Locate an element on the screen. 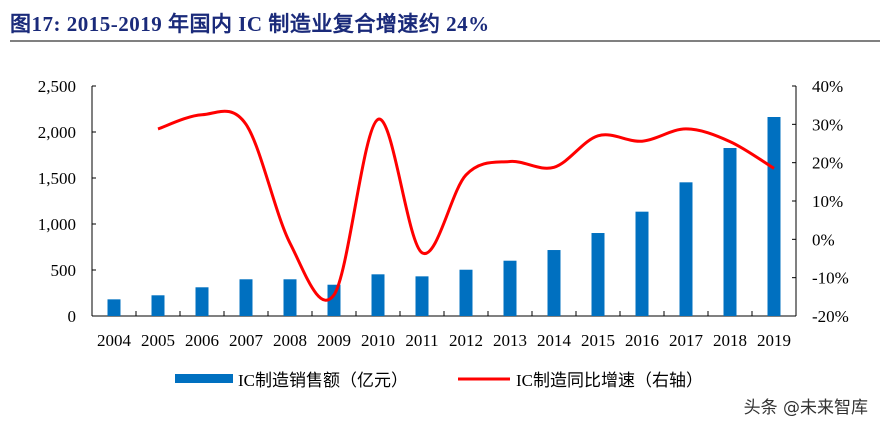 The image size is (890, 430). bar-2004 is located at coordinates (114, 307).